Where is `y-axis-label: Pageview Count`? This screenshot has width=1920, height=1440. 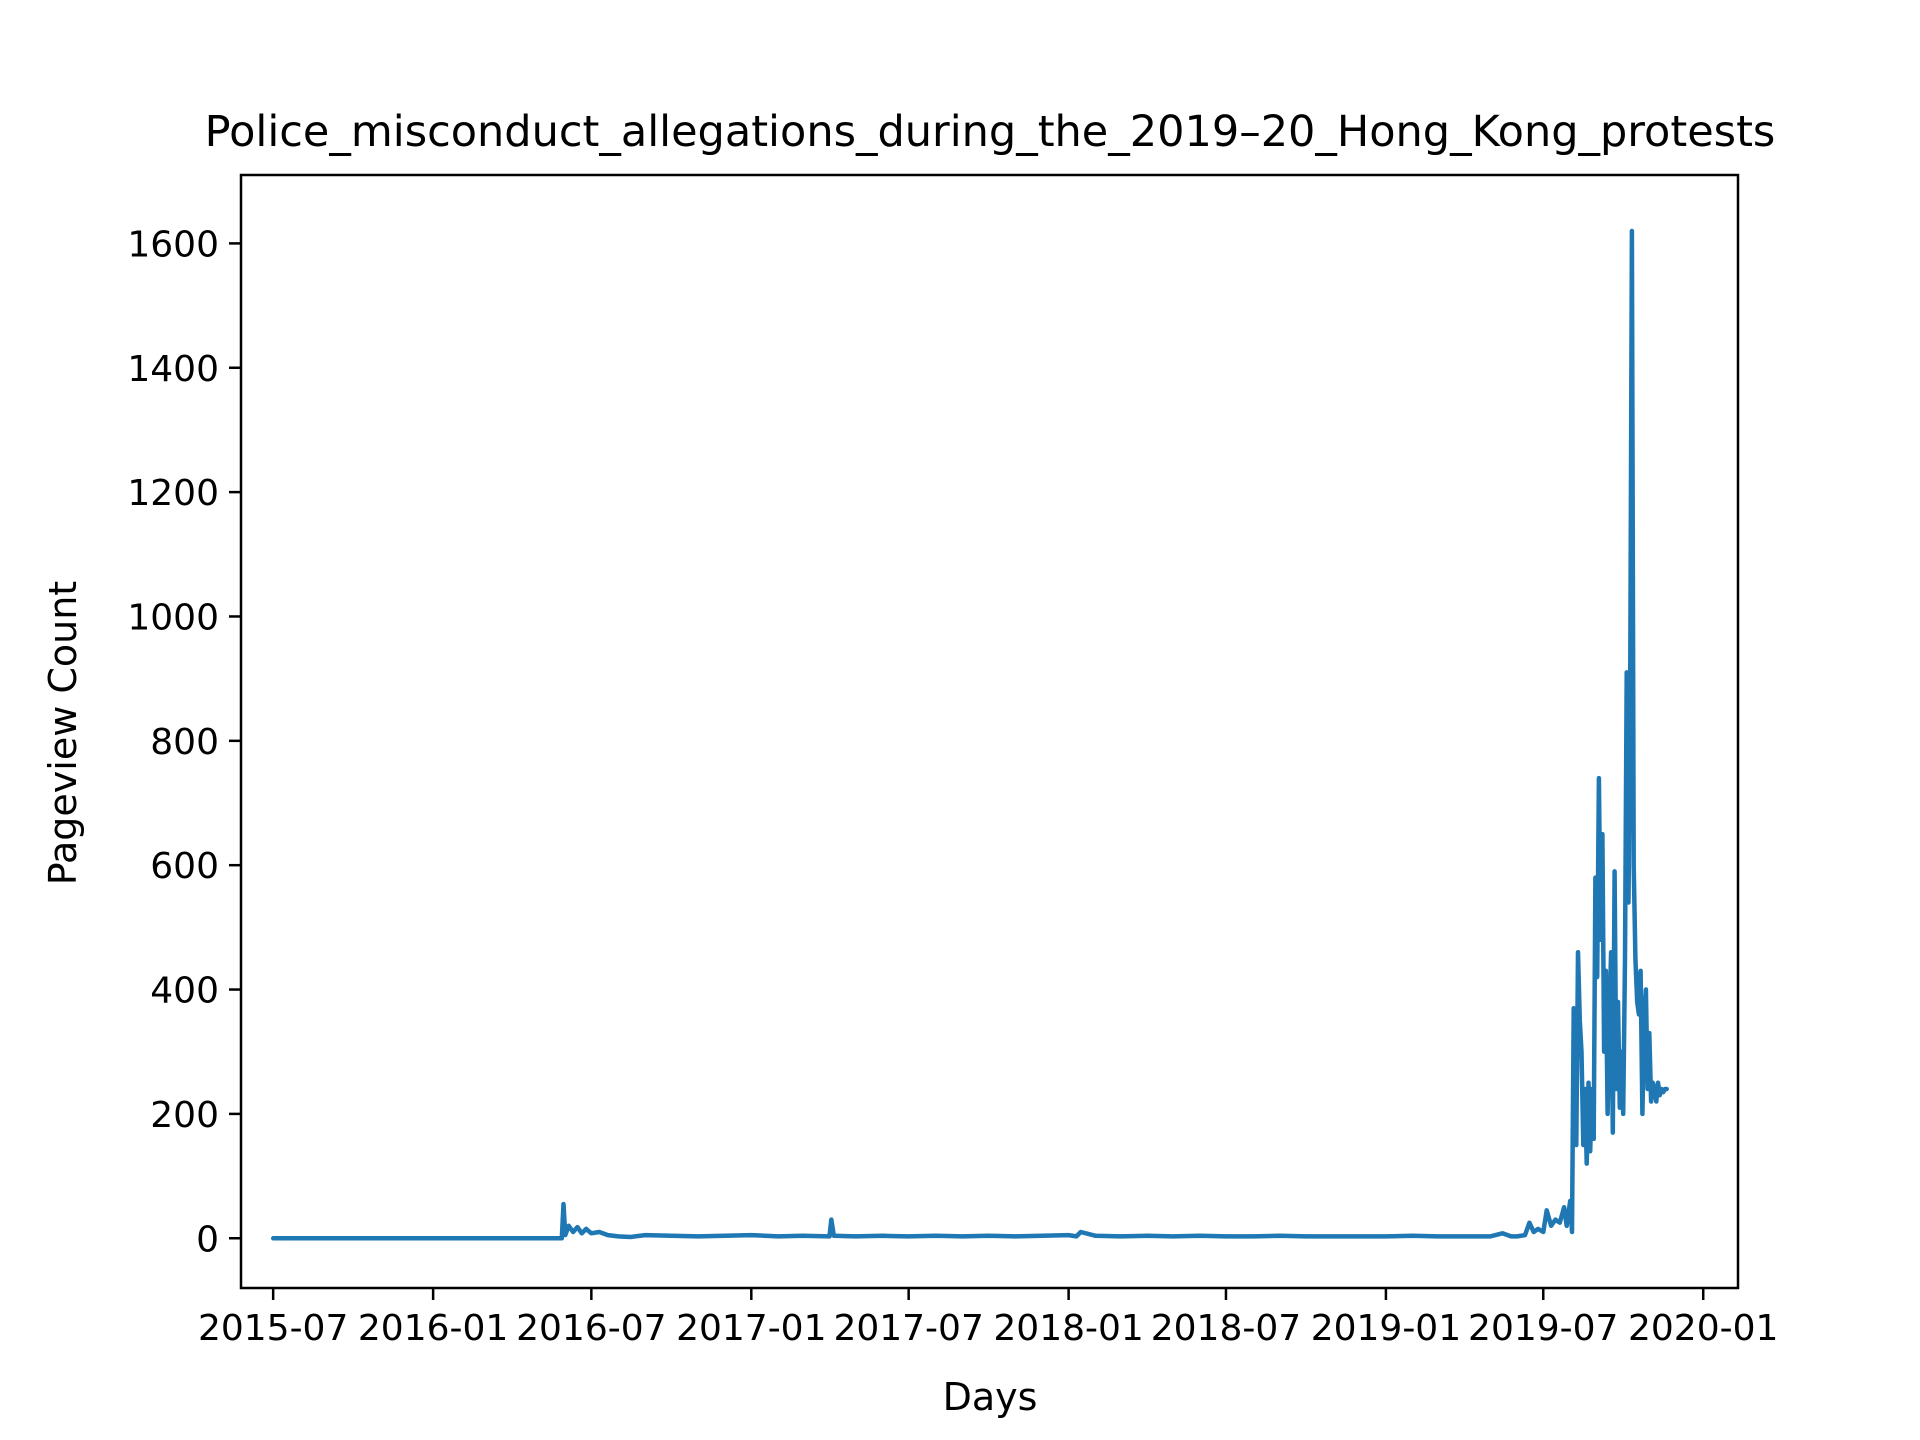
y-axis-label: Pageview Count is located at coordinates (63, 733).